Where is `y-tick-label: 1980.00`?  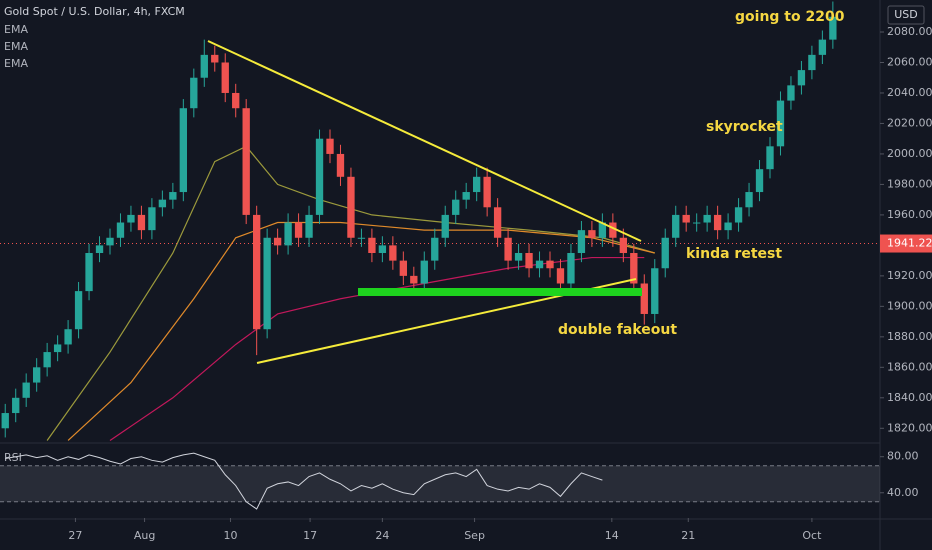 y-tick-label: 1980.00 is located at coordinates (909, 183).